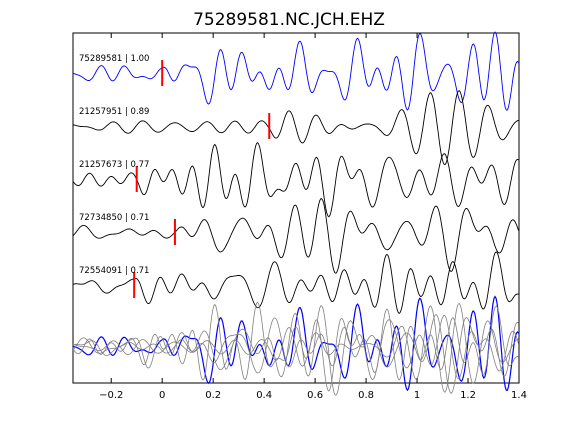  I want to click on trace-label-3: 21257673 | 0.77, so click(114, 165).